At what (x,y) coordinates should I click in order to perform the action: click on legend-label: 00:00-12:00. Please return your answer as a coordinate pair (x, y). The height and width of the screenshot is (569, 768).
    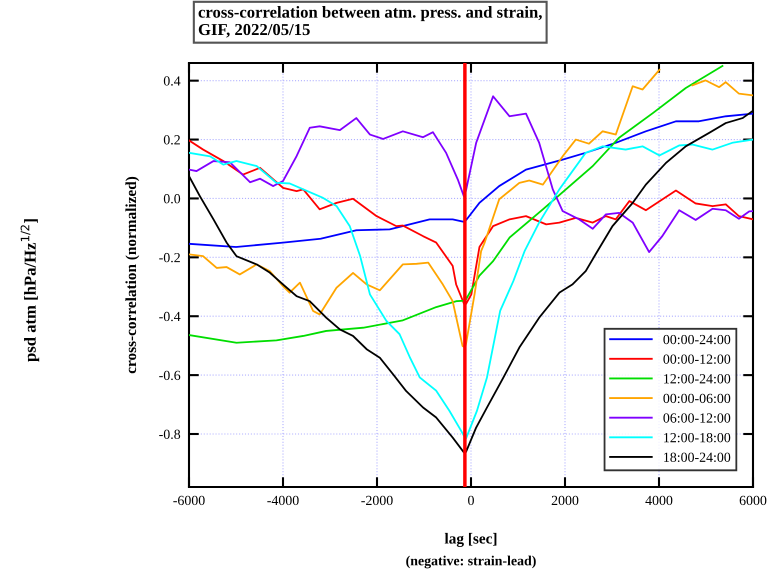
    Looking at the image, I should click on (696, 359).